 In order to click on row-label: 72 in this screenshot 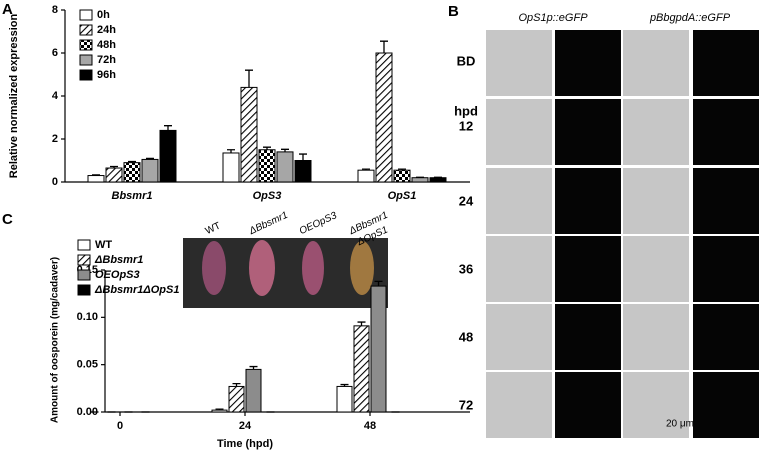, I will do `click(466, 404)`.